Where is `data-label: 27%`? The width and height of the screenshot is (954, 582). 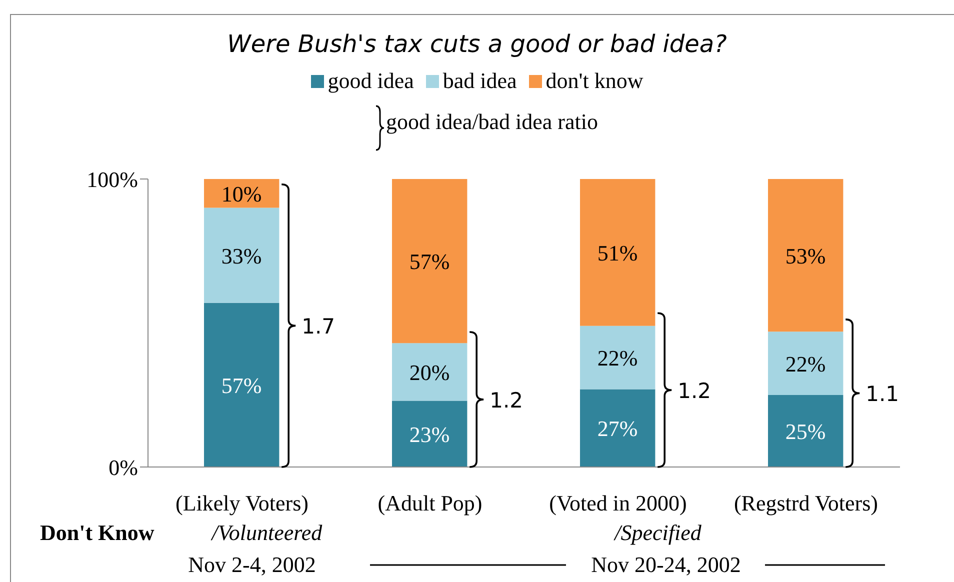
data-label: 27% is located at coordinates (617, 429).